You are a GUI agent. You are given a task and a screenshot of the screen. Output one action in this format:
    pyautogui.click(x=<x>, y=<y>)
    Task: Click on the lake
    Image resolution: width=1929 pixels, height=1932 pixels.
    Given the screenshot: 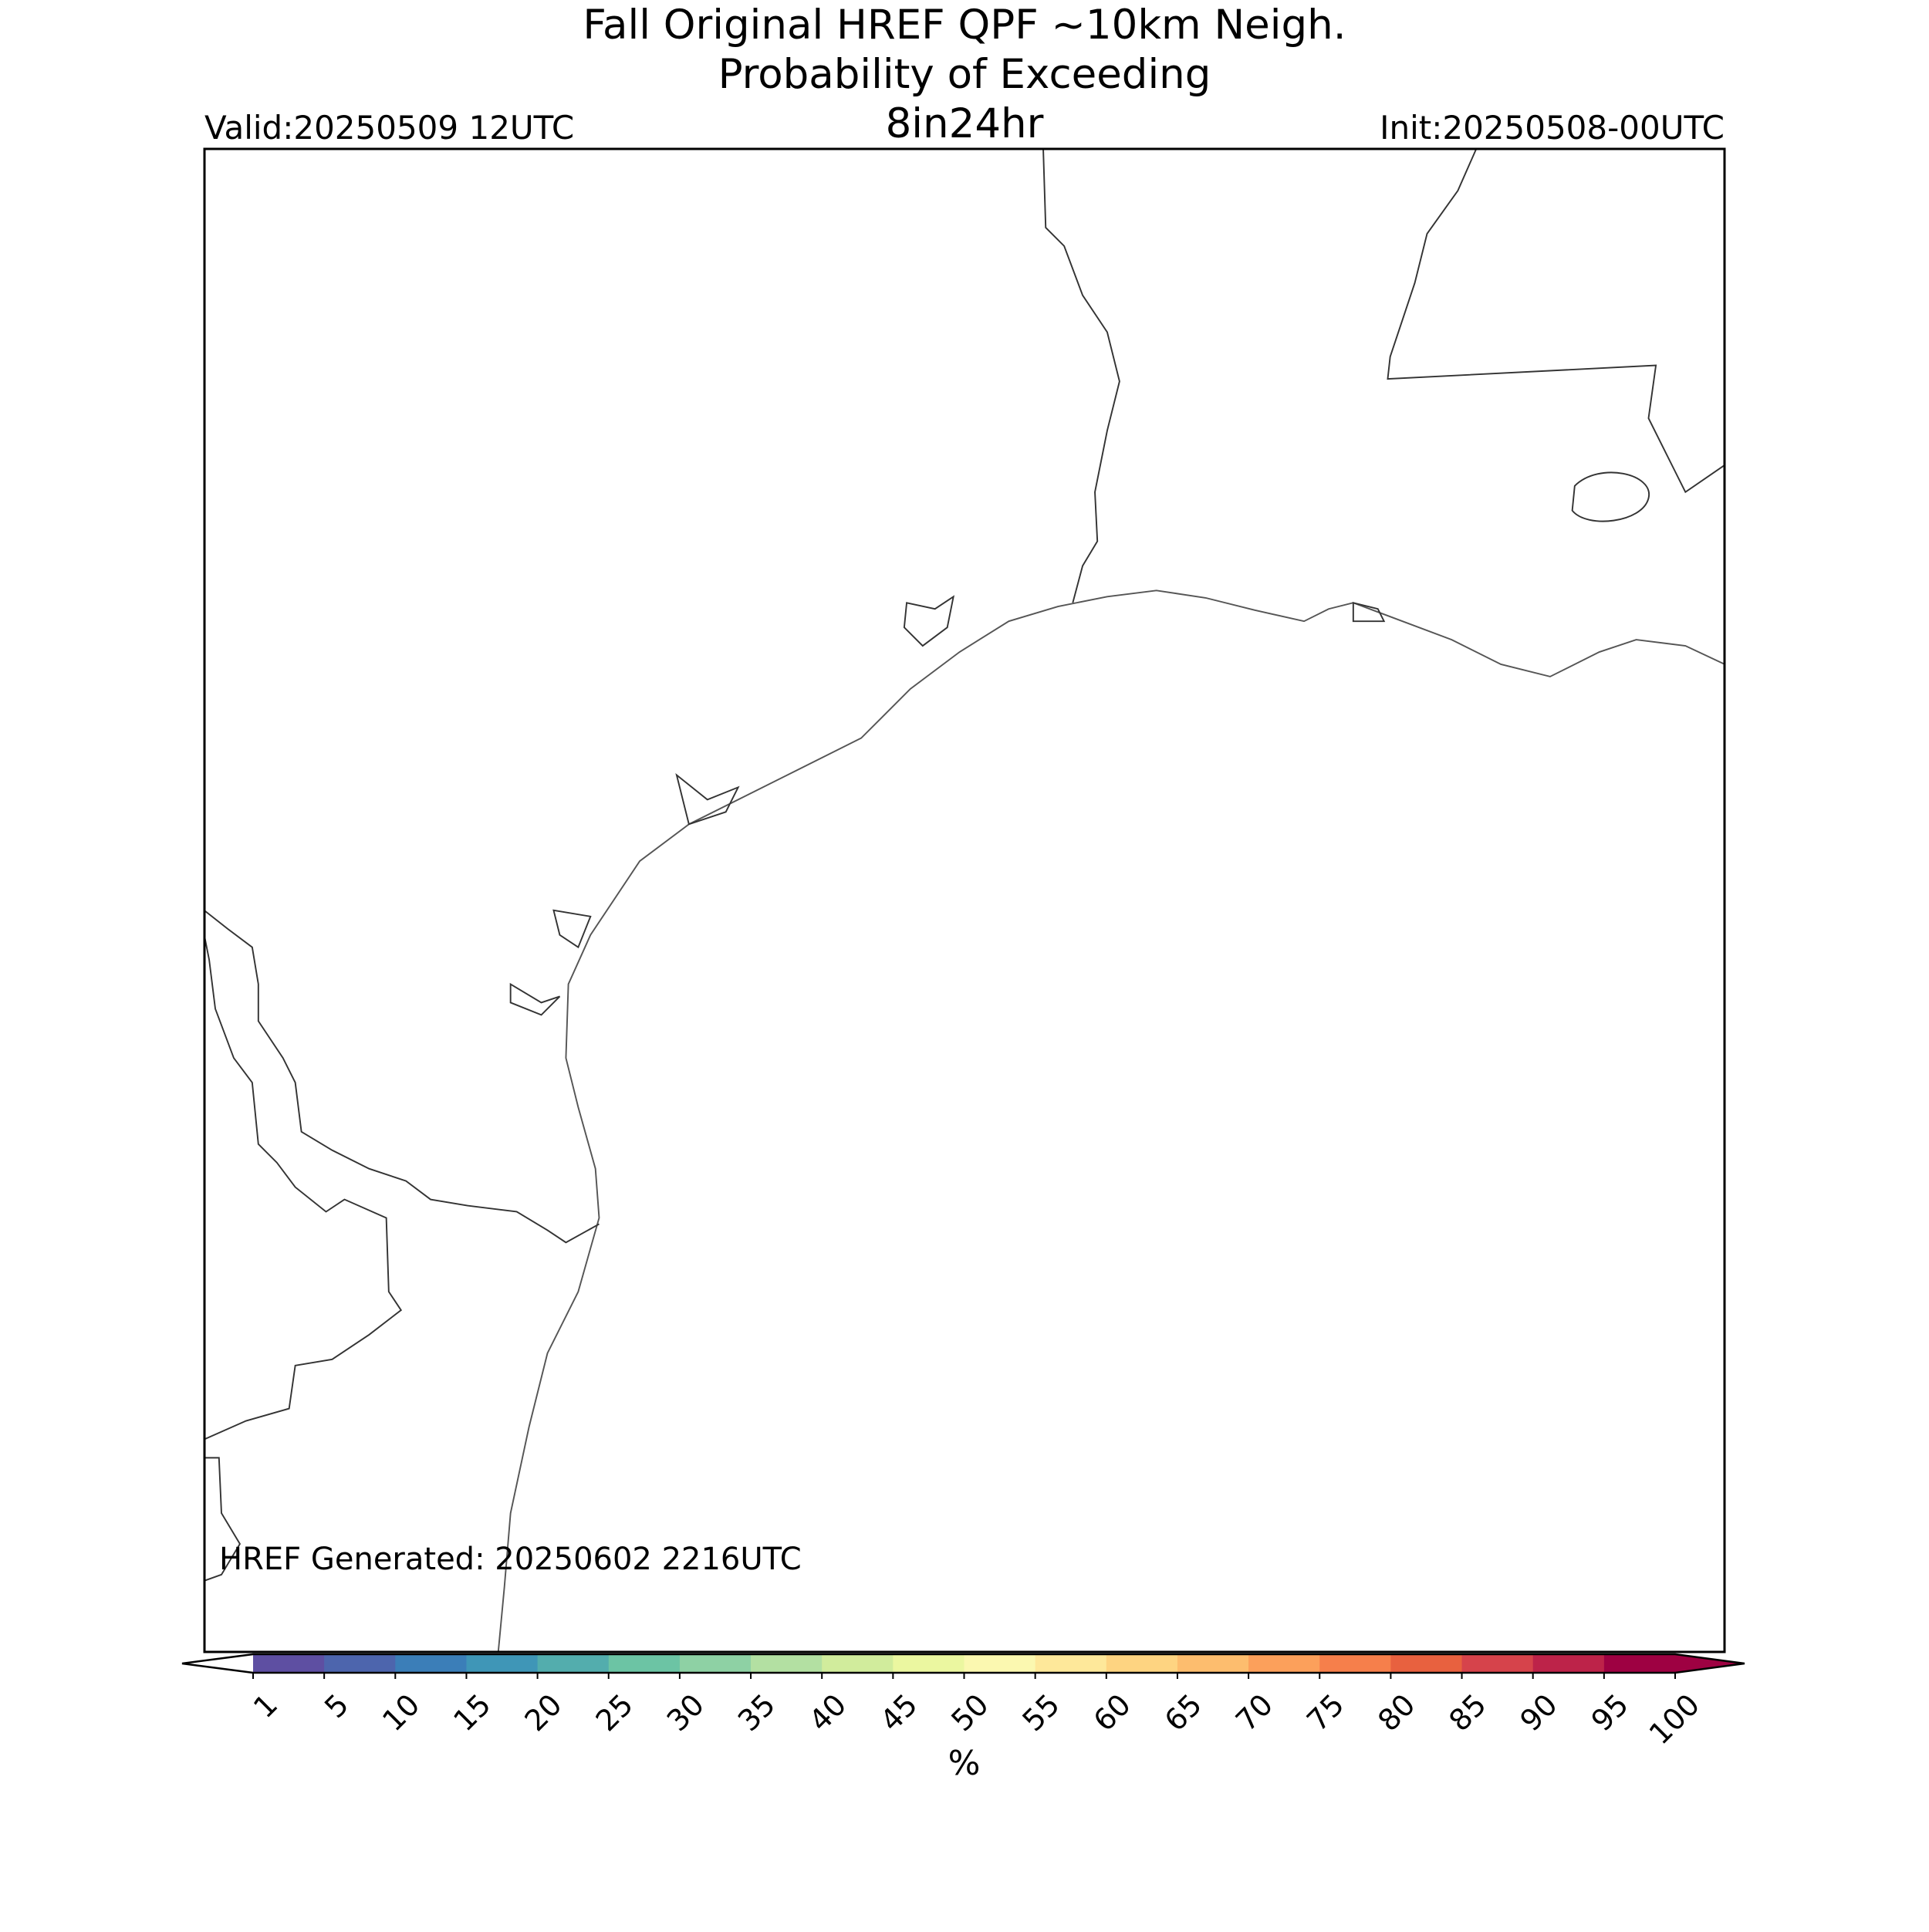 What is the action you would take?
    pyautogui.click(x=1610, y=496)
    